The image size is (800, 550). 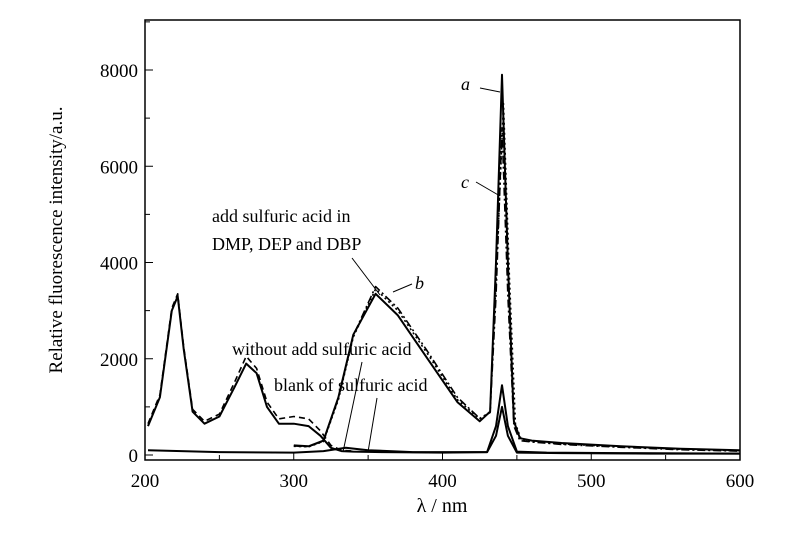 I want to click on x-tick-label: 600, so click(x=740, y=481).